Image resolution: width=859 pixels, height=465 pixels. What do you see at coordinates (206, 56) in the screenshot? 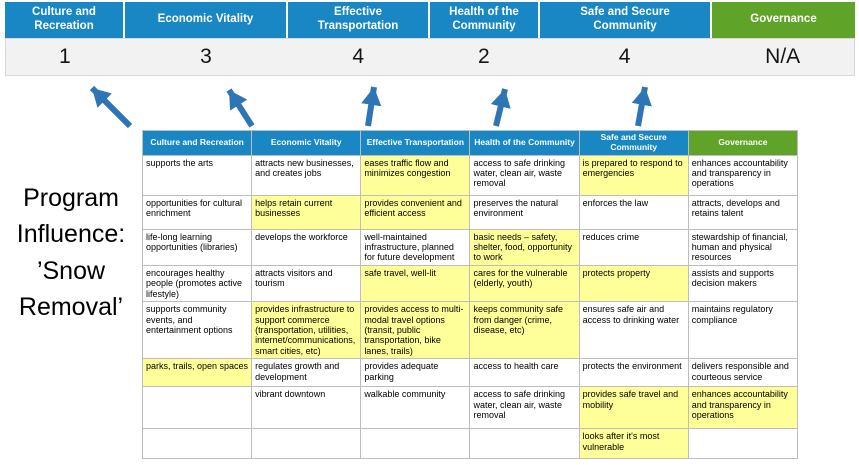
I see `score-economic-vitality: 3` at bounding box center [206, 56].